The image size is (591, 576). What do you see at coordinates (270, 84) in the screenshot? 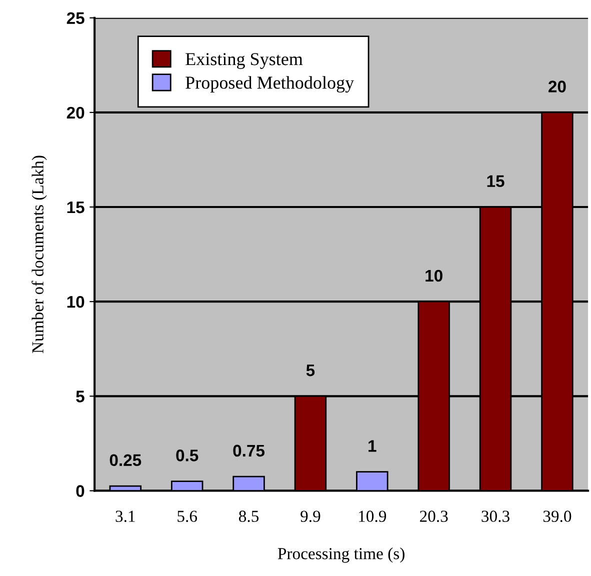
I see `legend-label: Proposed Methodology` at bounding box center [270, 84].